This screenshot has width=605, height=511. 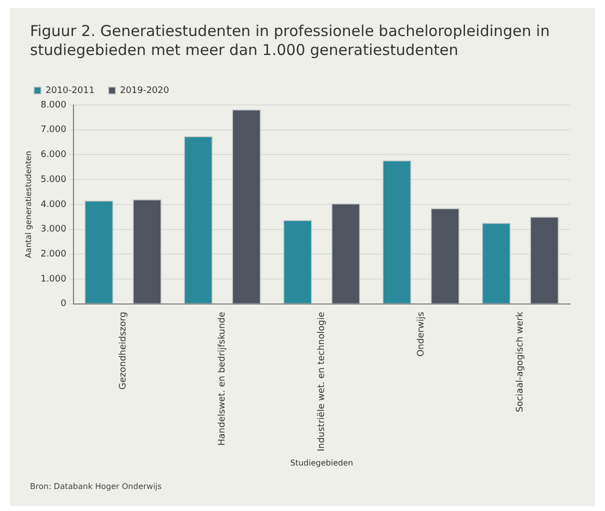 What do you see at coordinates (123, 351) in the screenshot?
I see `x-tick-label: Gezondheidszorg` at bounding box center [123, 351].